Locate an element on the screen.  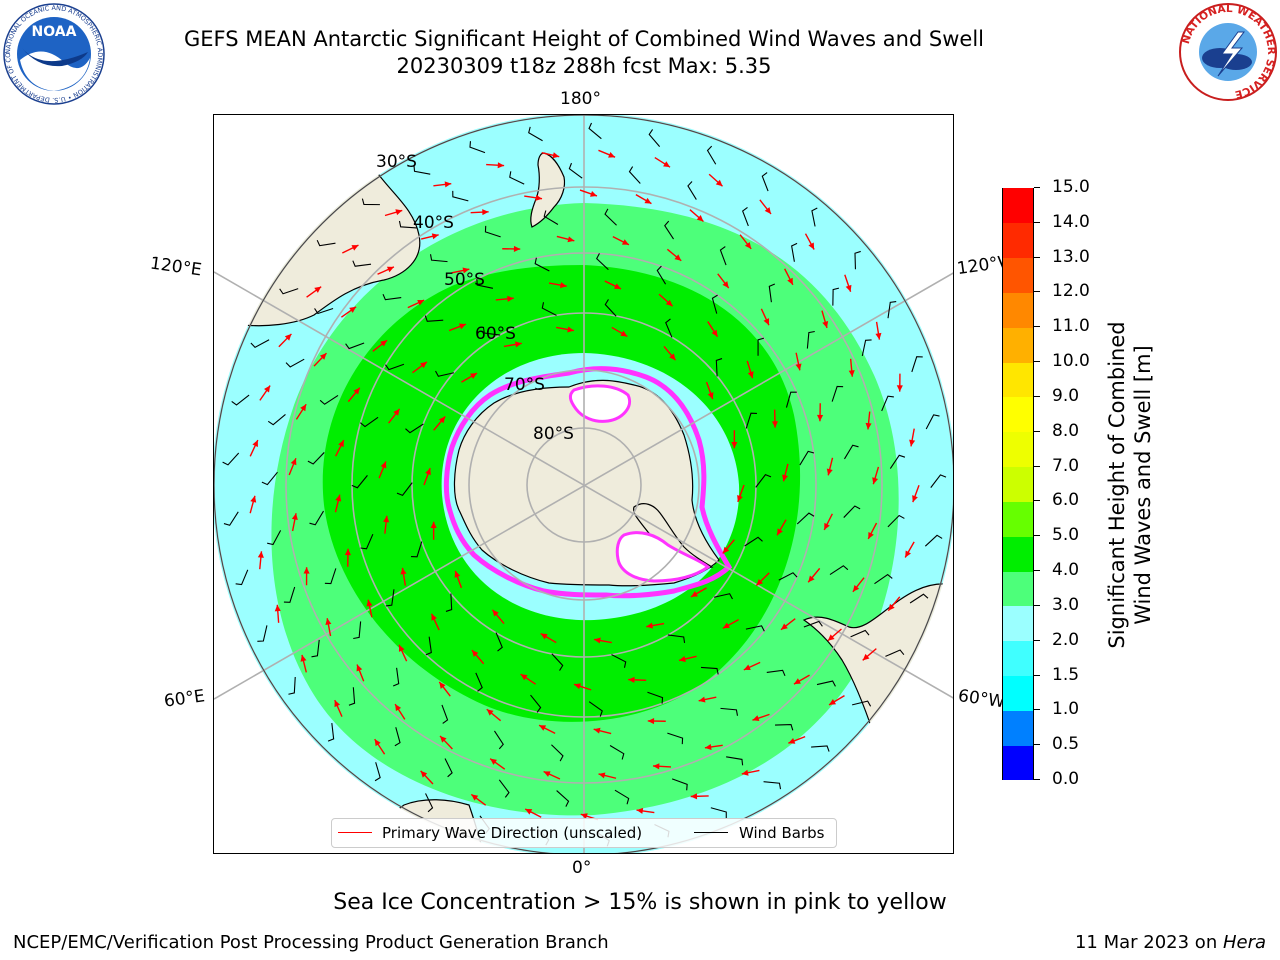
colorbar-tick-label: 14.0 is located at coordinates (1071, 221).